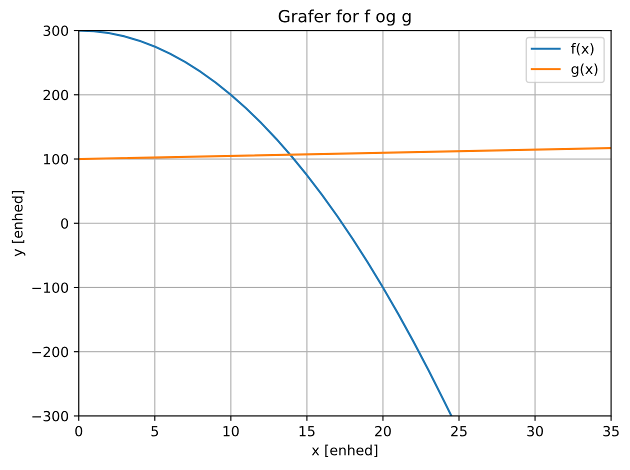  What do you see at coordinates (345, 451) in the screenshot?
I see `x-axis-title: x [enhed]` at bounding box center [345, 451].